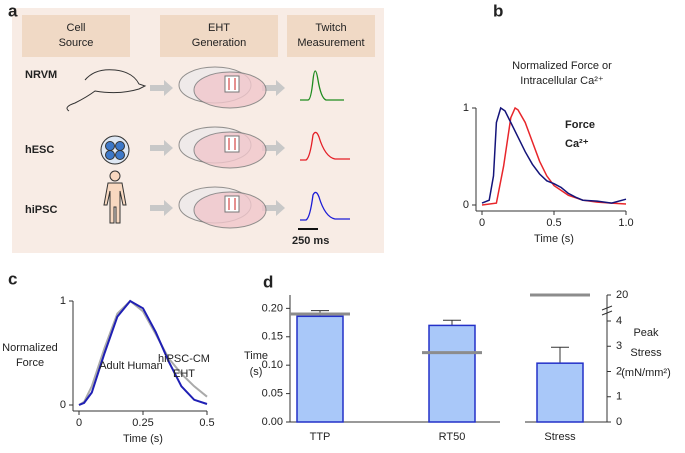 The height and width of the screenshot is (453, 685). I want to click on y2-axis-label: (mN/mm²), so click(645, 373).